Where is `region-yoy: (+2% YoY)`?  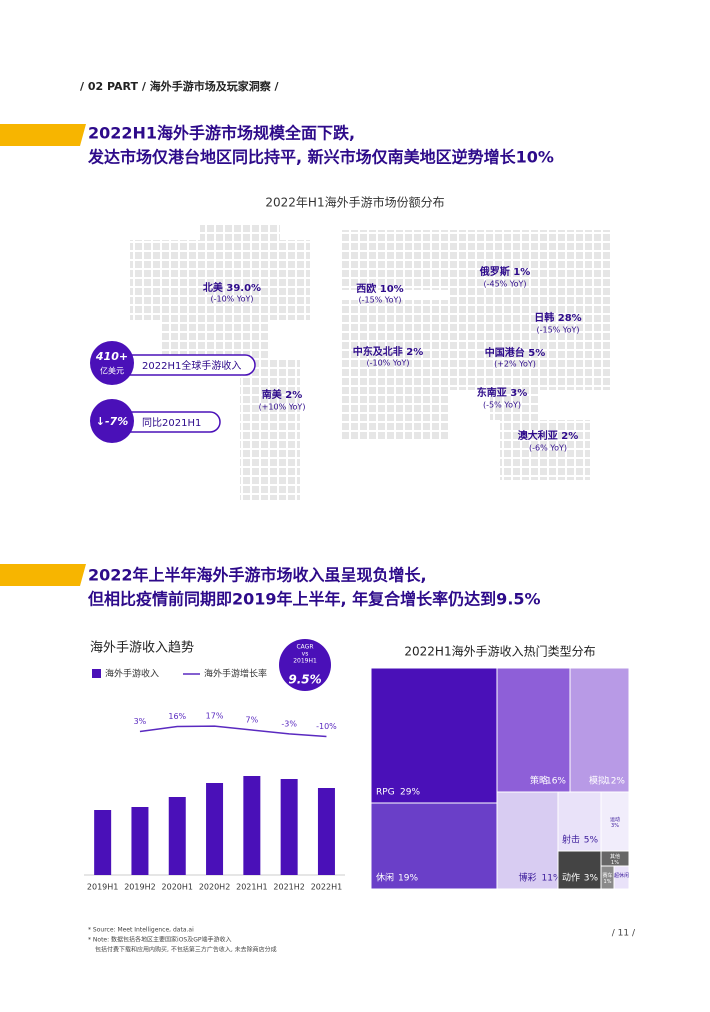
region-yoy: (+2% YoY) is located at coordinates (515, 364).